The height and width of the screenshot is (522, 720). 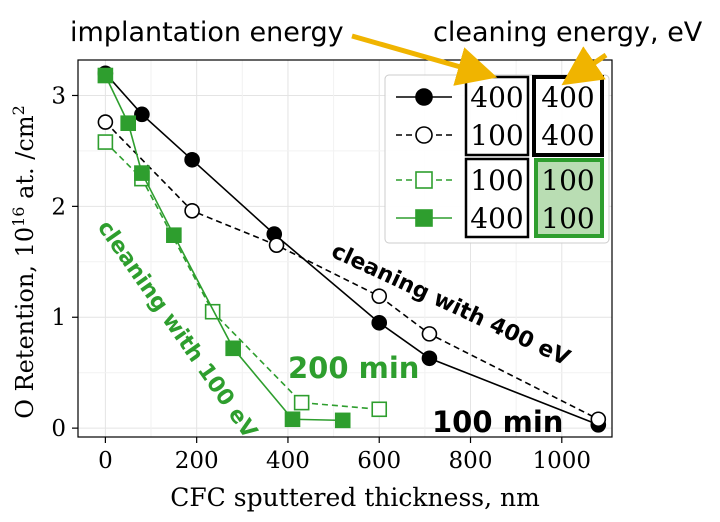 I want to click on y-tick-label: 2, so click(x=58, y=207).